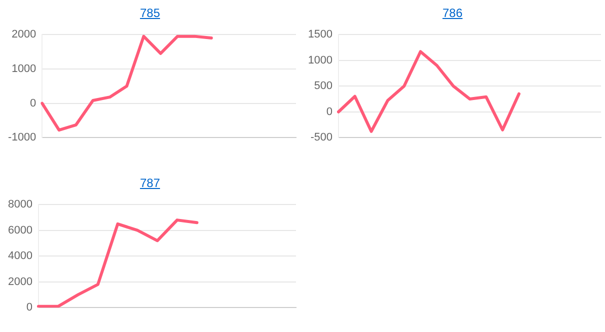 This screenshot has height=332, width=605. Describe the element at coordinates (20, 204) in the screenshot. I see `y-tick-label: 8000` at that location.